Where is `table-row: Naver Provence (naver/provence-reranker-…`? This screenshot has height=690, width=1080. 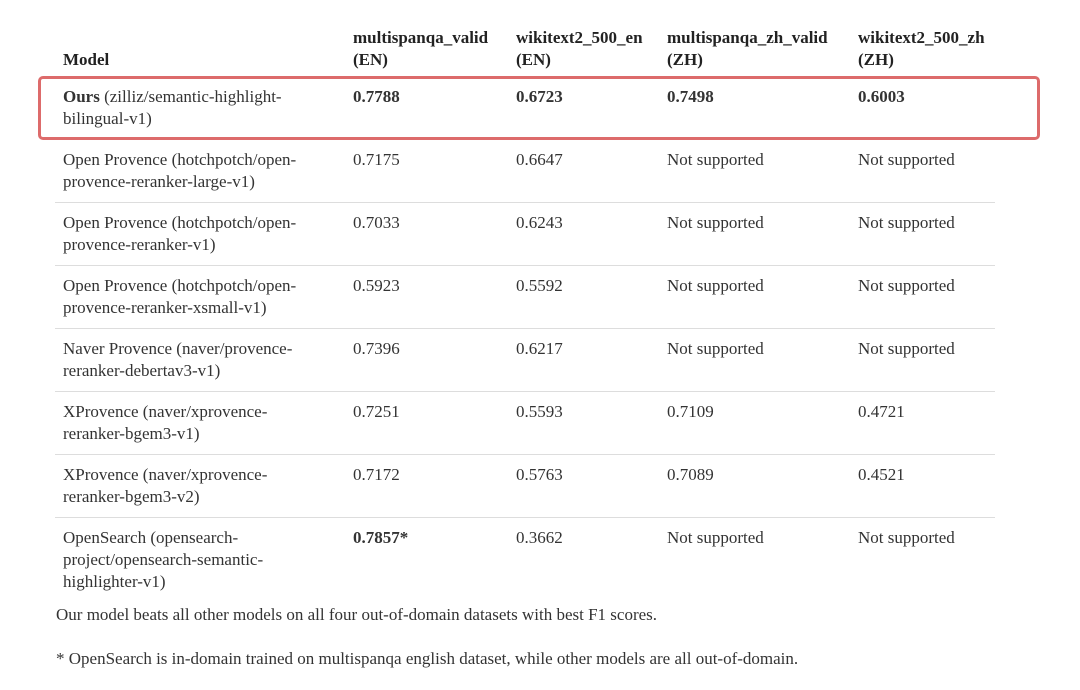
table-row: Naver Provence (naver/provence-reranker-… is located at coordinates (525, 360).